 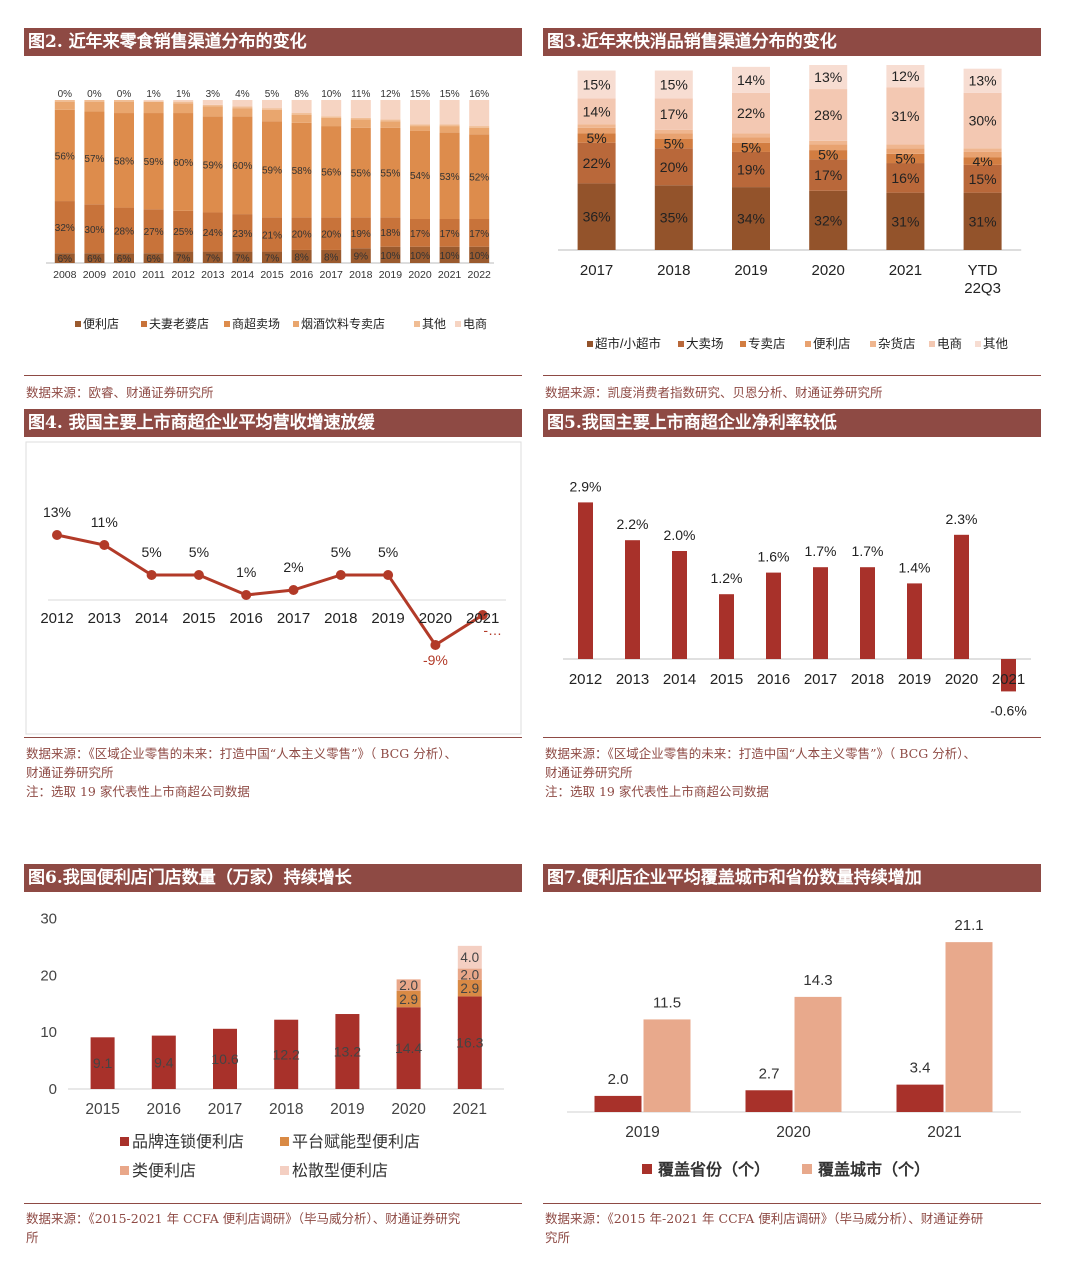 I want to click on fig2-data-label: 12%, so click(x=390, y=94).